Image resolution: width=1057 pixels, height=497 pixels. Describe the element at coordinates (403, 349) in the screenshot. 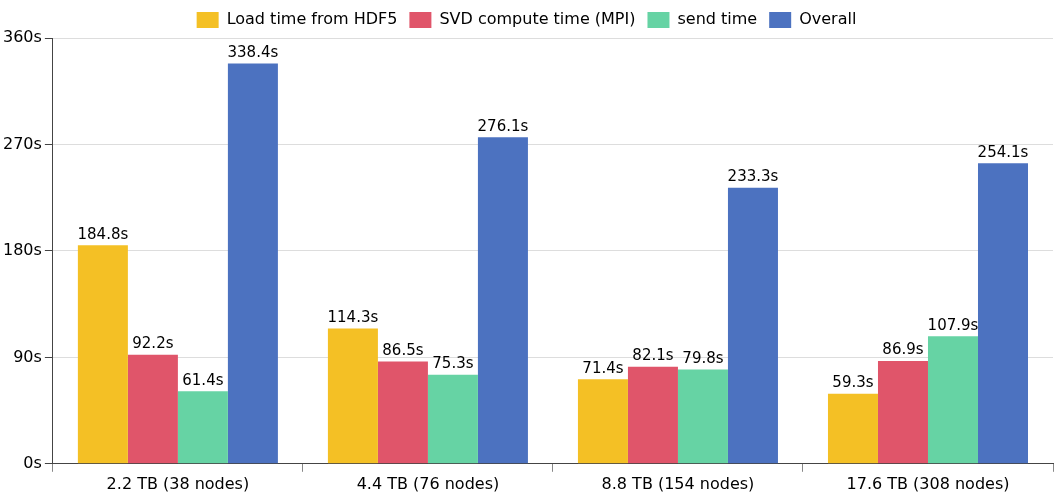

I see `data-label: 86.5s` at that location.